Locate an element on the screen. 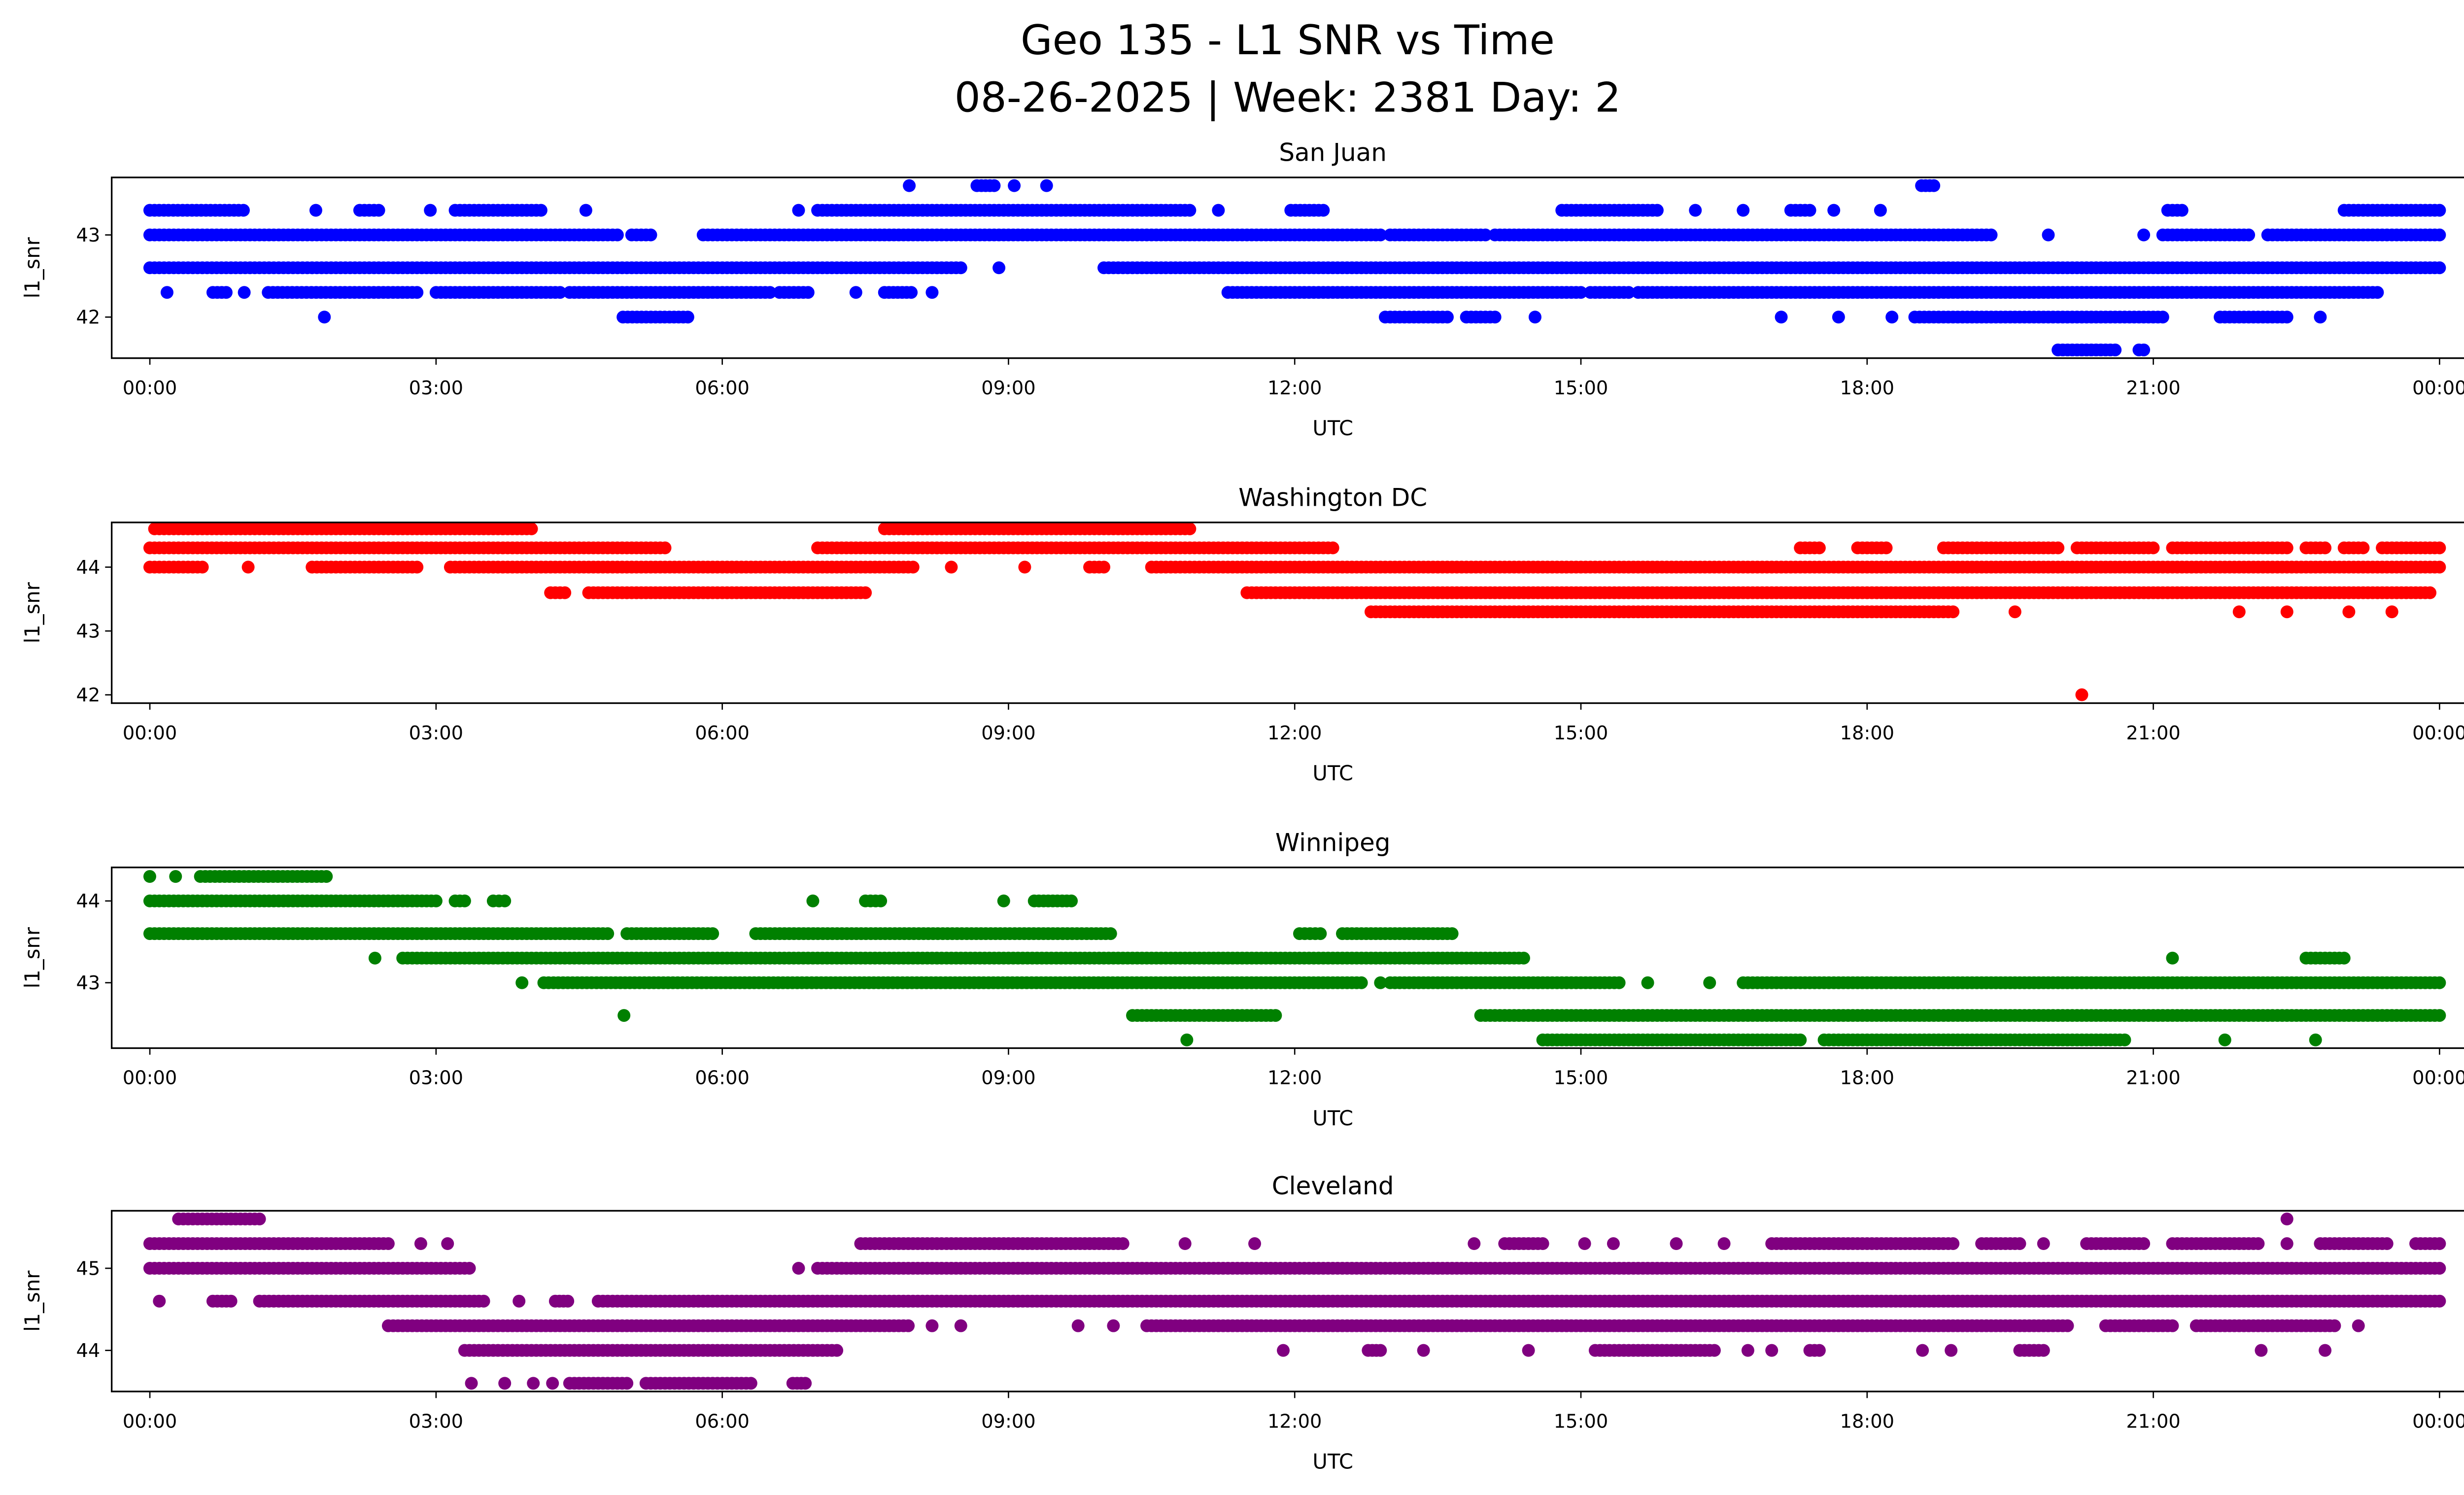 This screenshot has width=2464, height=1495. panel-title: San Juan is located at coordinates (1333, 153).